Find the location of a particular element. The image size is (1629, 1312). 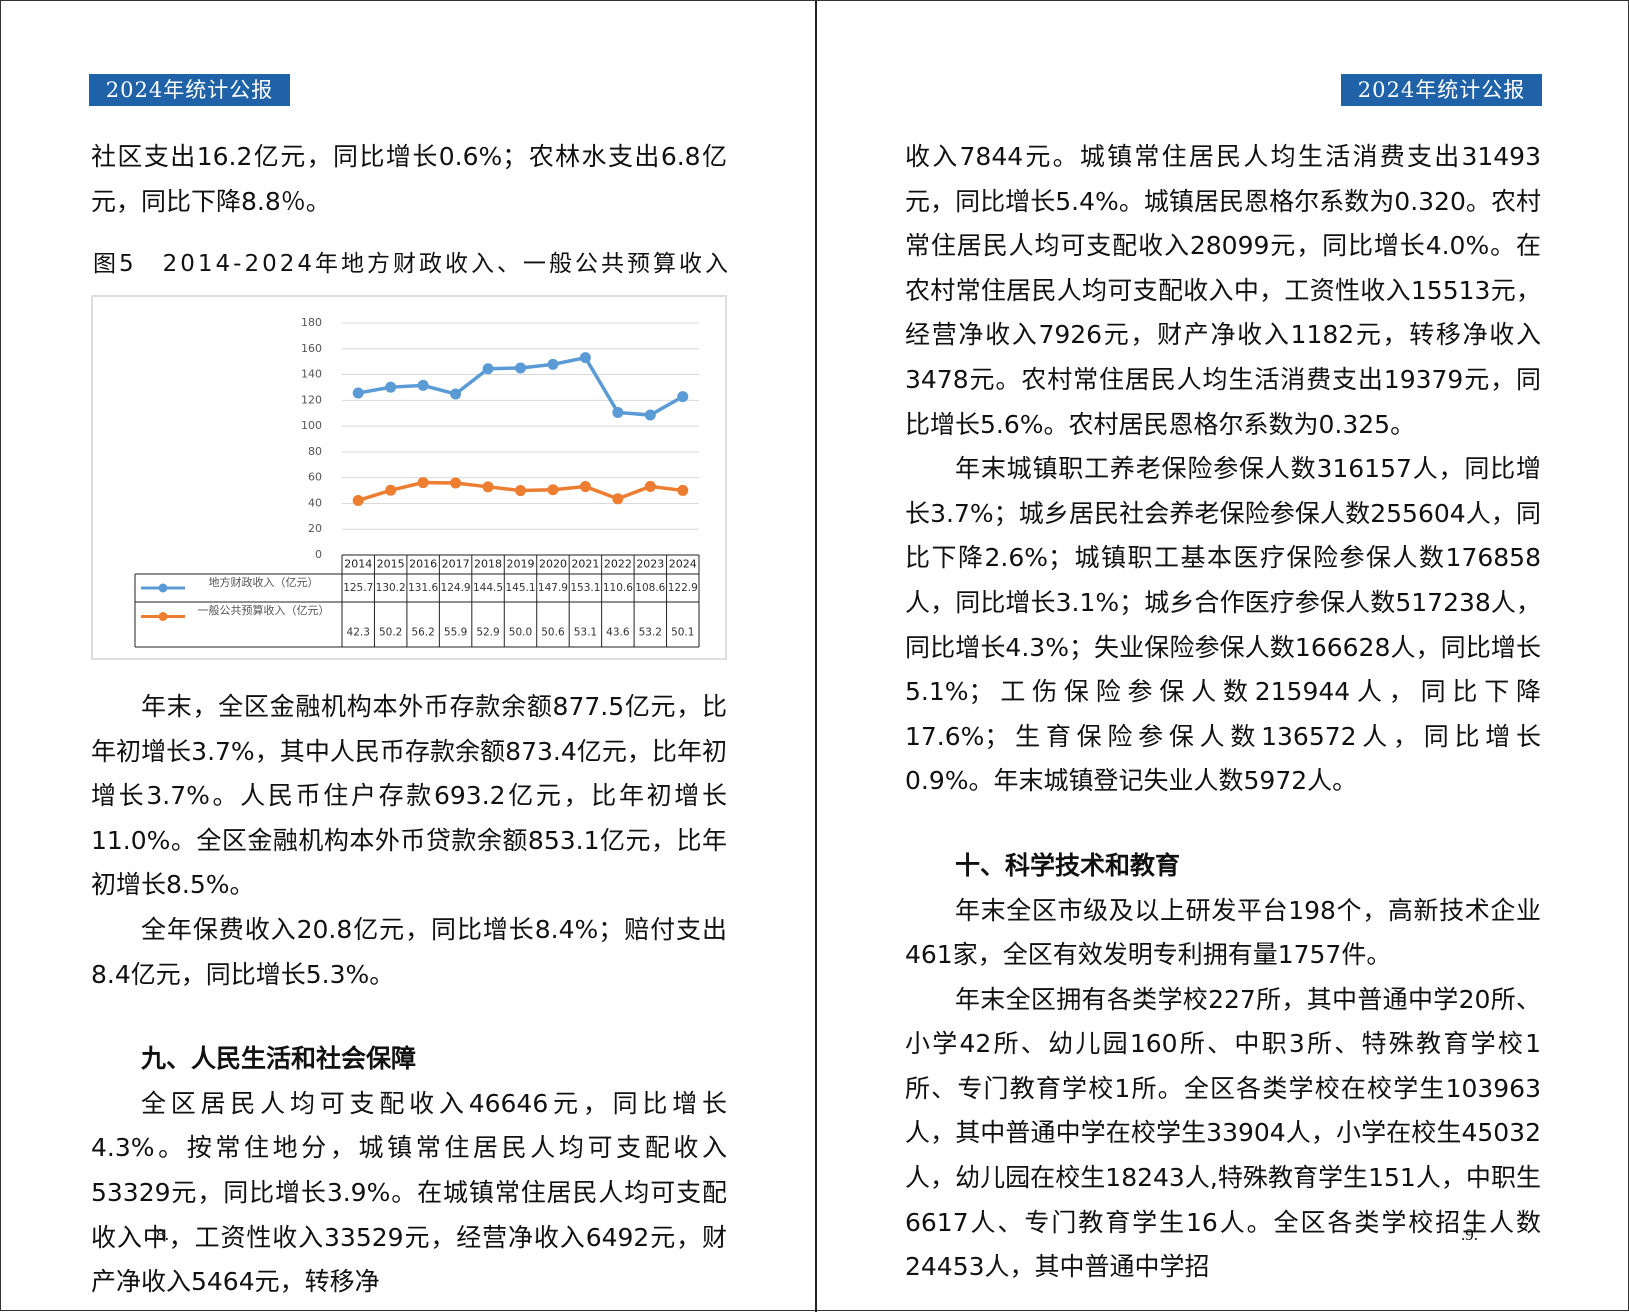

y-tick-label: 0 is located at coordinates (318, 554).